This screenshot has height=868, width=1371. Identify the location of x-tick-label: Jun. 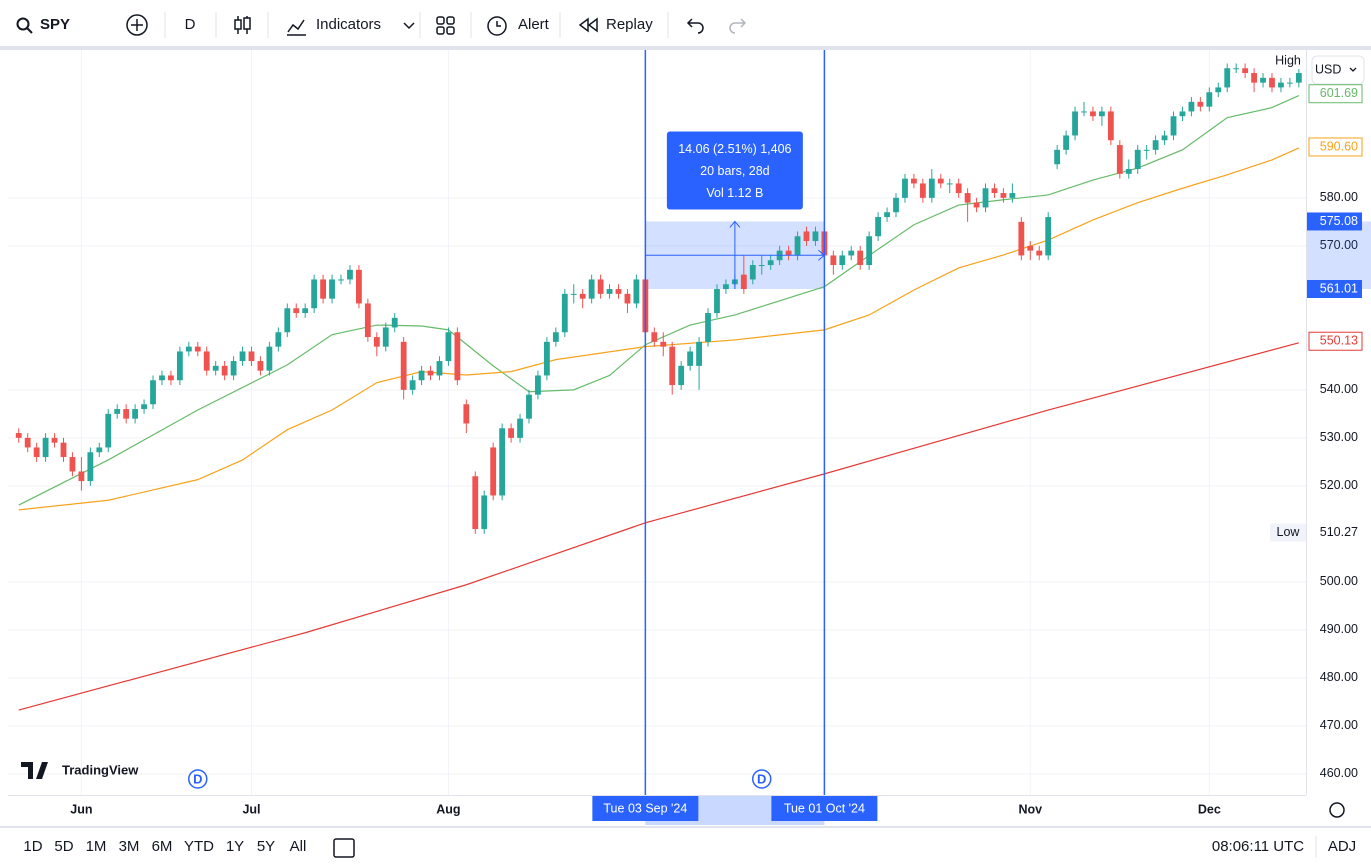
(81, 809).